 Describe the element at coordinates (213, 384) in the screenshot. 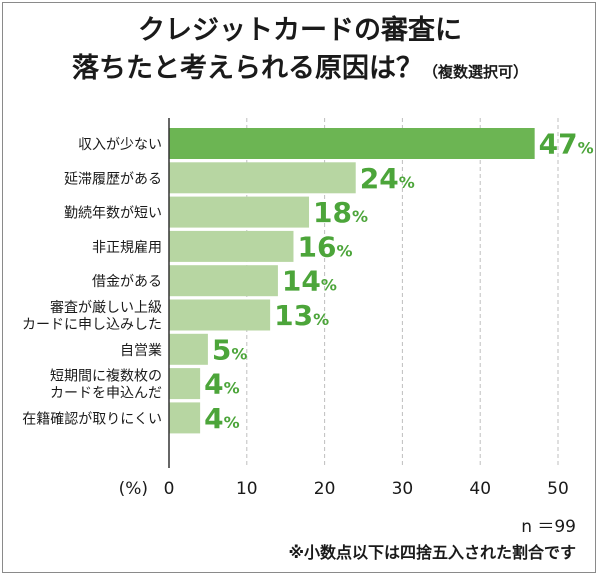

I see `value-number-7: 4` at that location.